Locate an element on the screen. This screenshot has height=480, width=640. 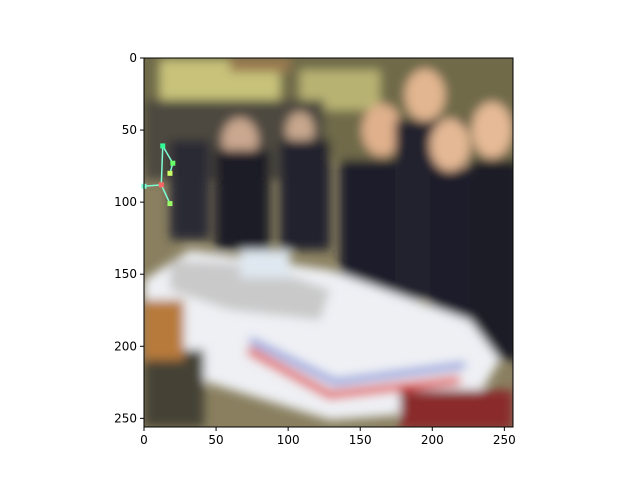
x-tick-label: 200 is located at coordinates (432, 440).